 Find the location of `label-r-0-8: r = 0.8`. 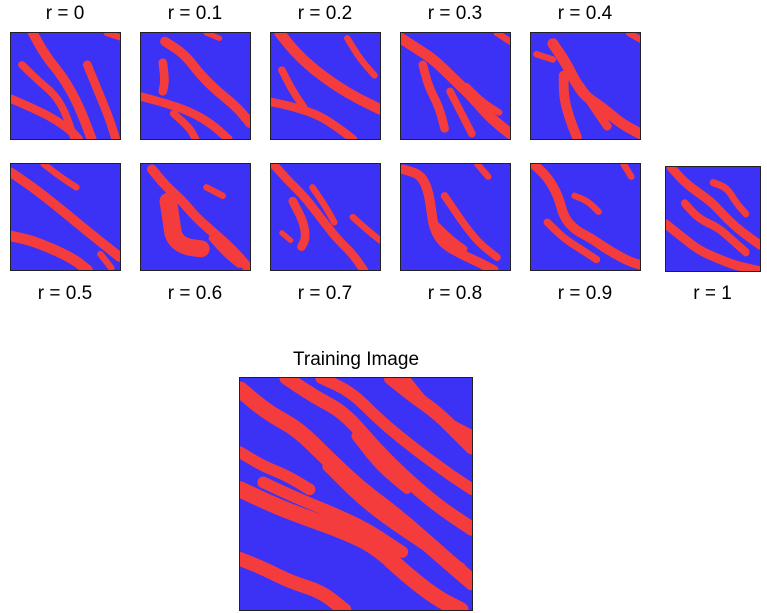

label-r-0-8: r = 0.8 is located at coordinates (455, 293).